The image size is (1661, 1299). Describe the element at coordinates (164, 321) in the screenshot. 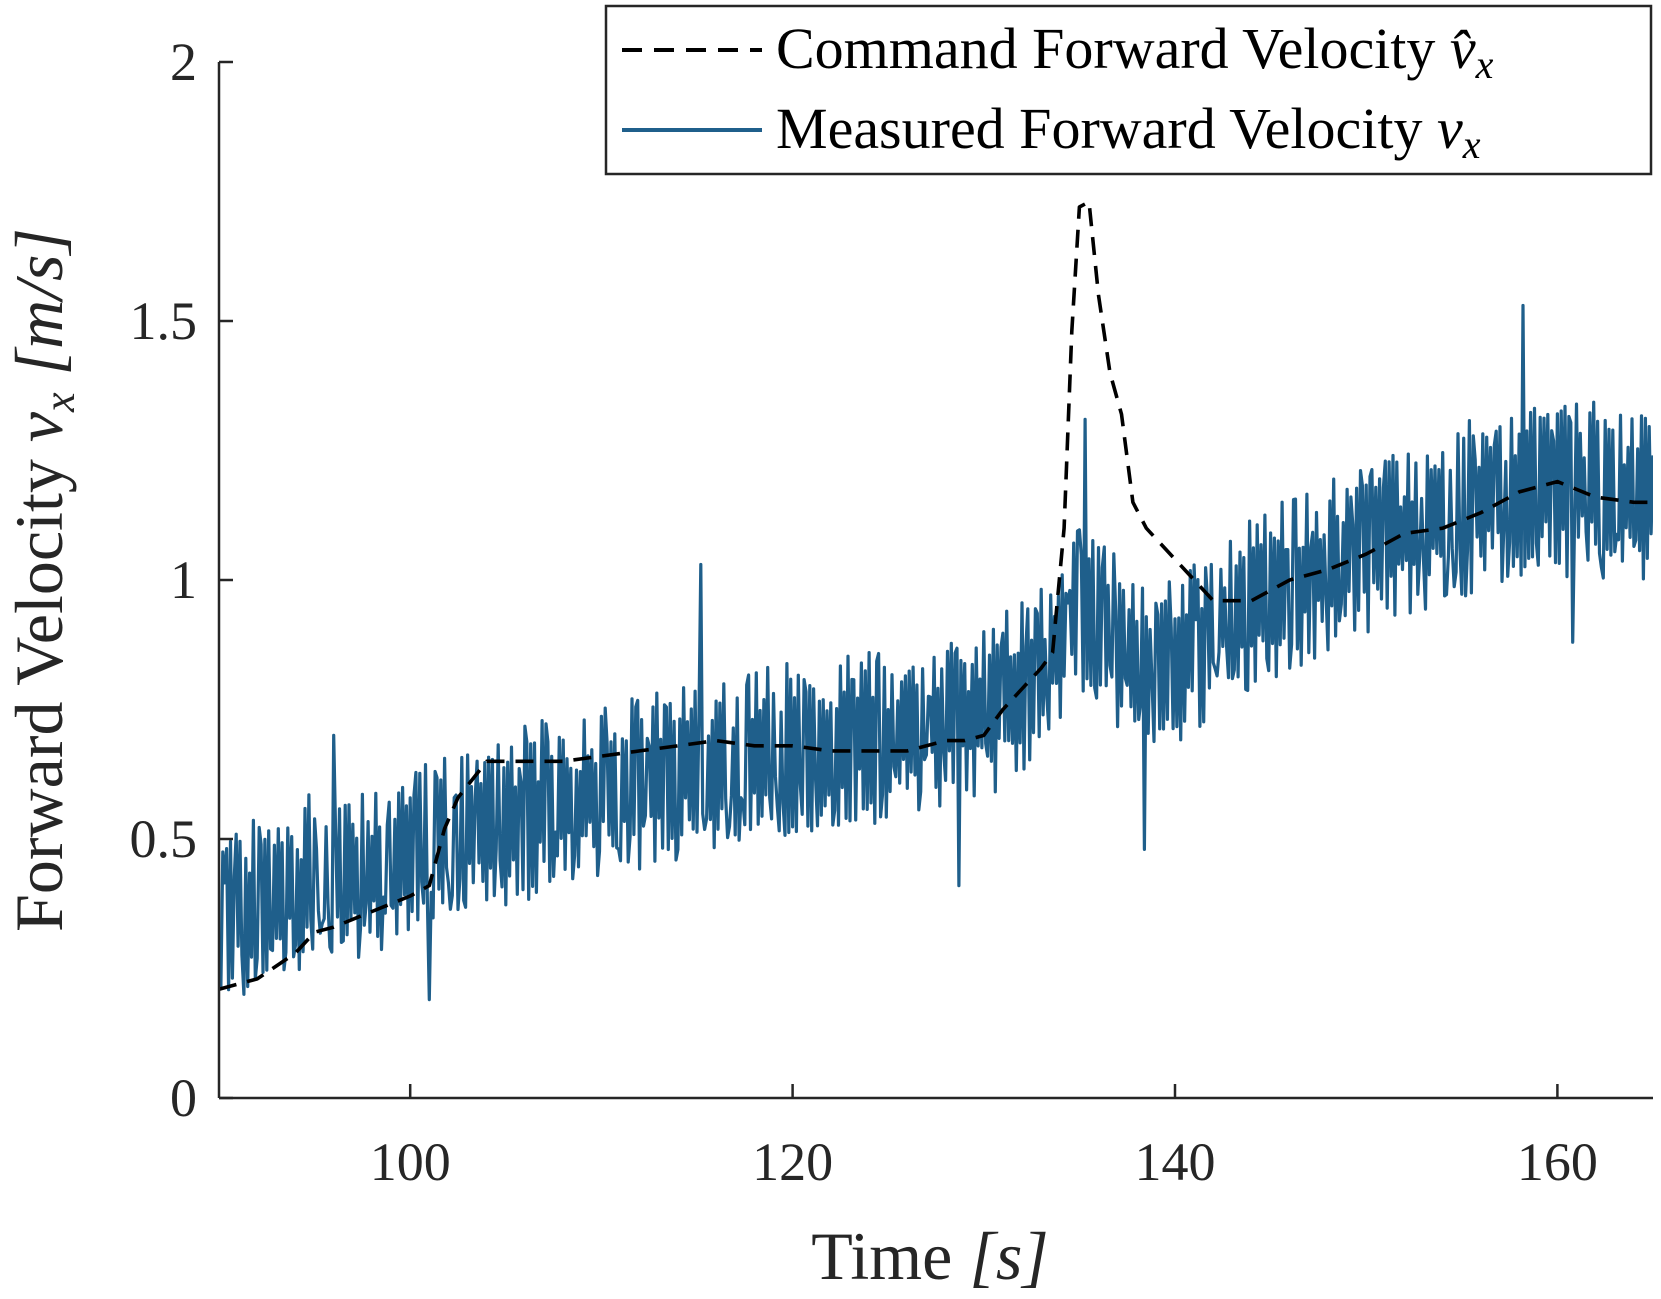

I see `y-tick-label: 1.5` at that location.